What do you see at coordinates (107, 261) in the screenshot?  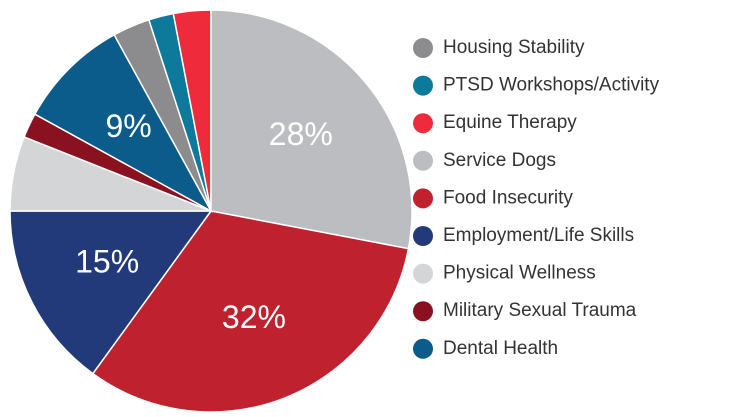 I see `slice-label: 15%` at bounding box center [107, 261].